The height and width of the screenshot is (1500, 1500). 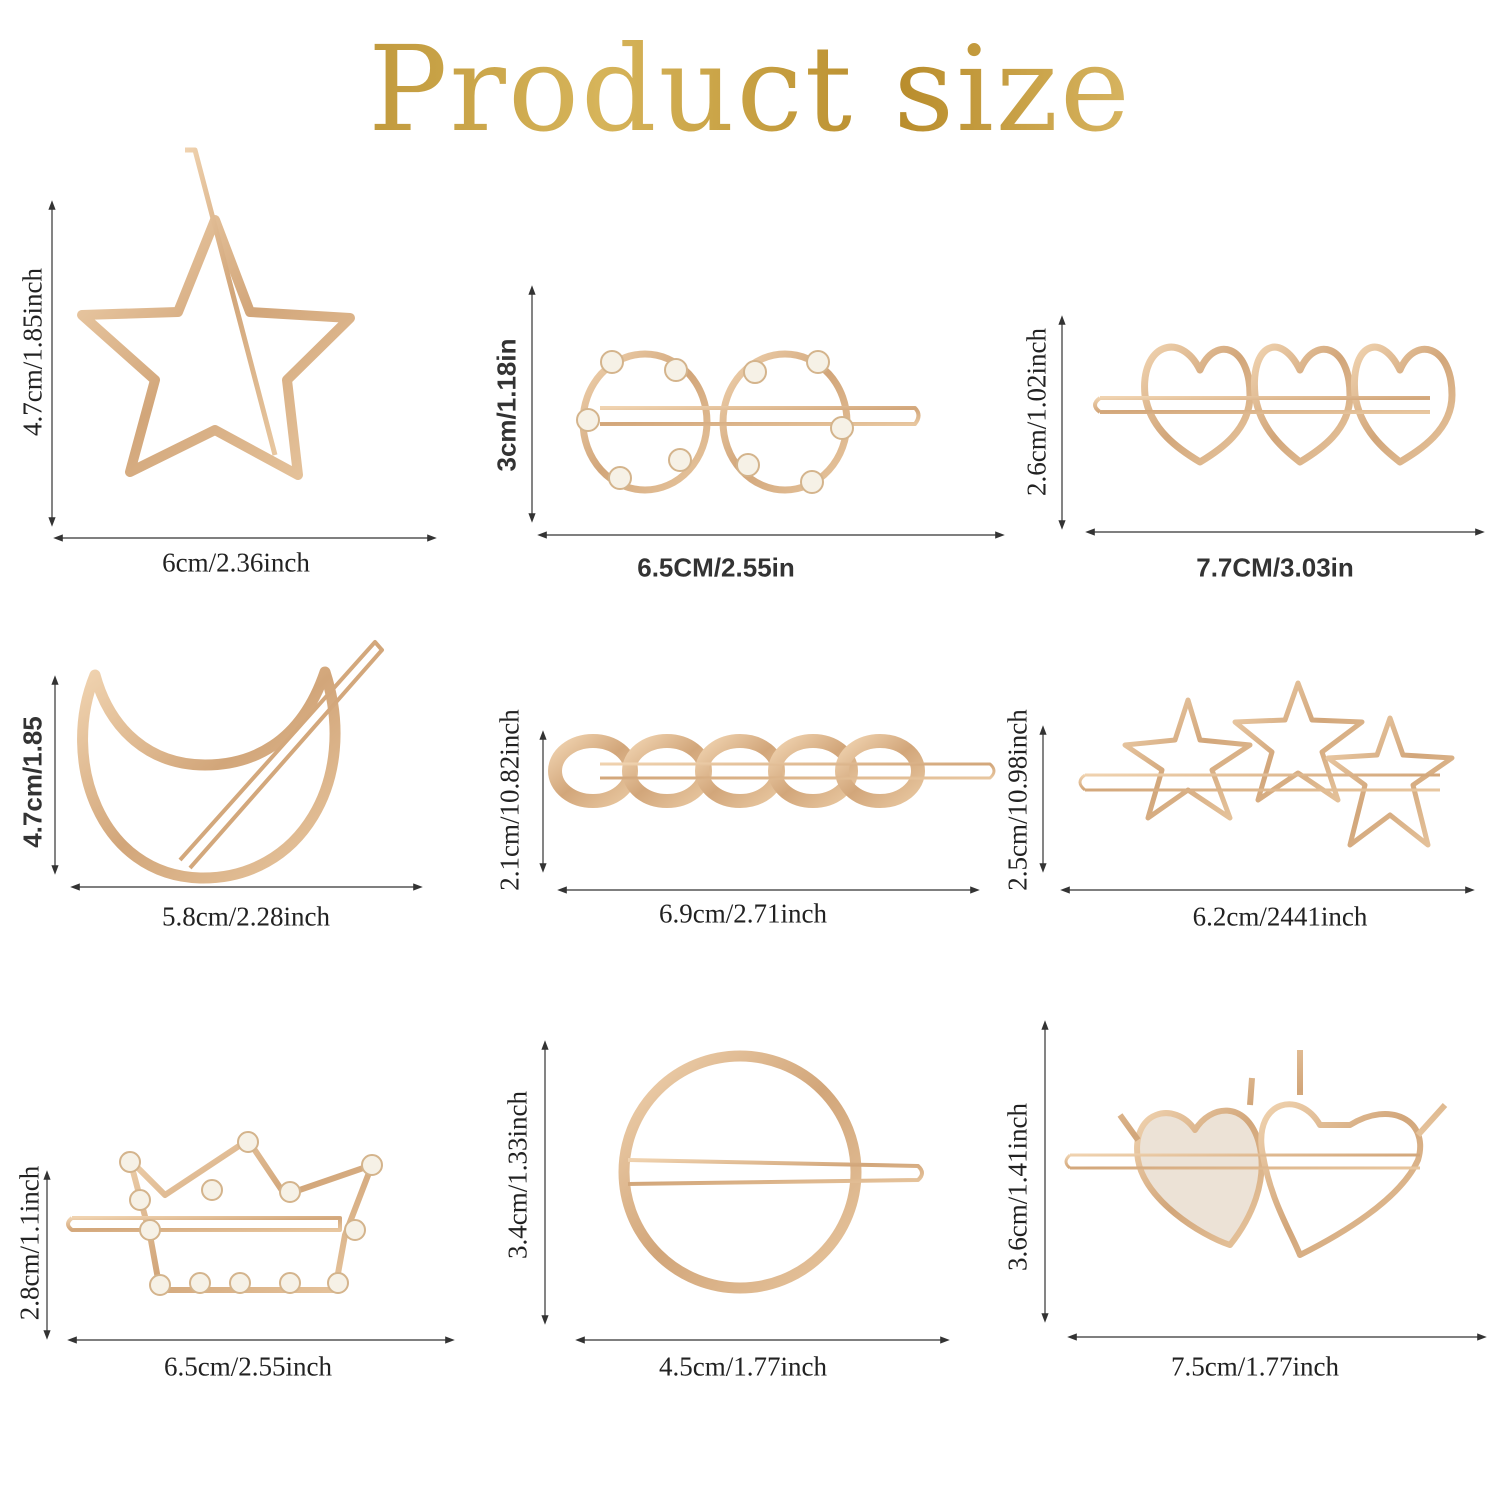 I want to click on circle-clip, so click(x=771, y=1172).